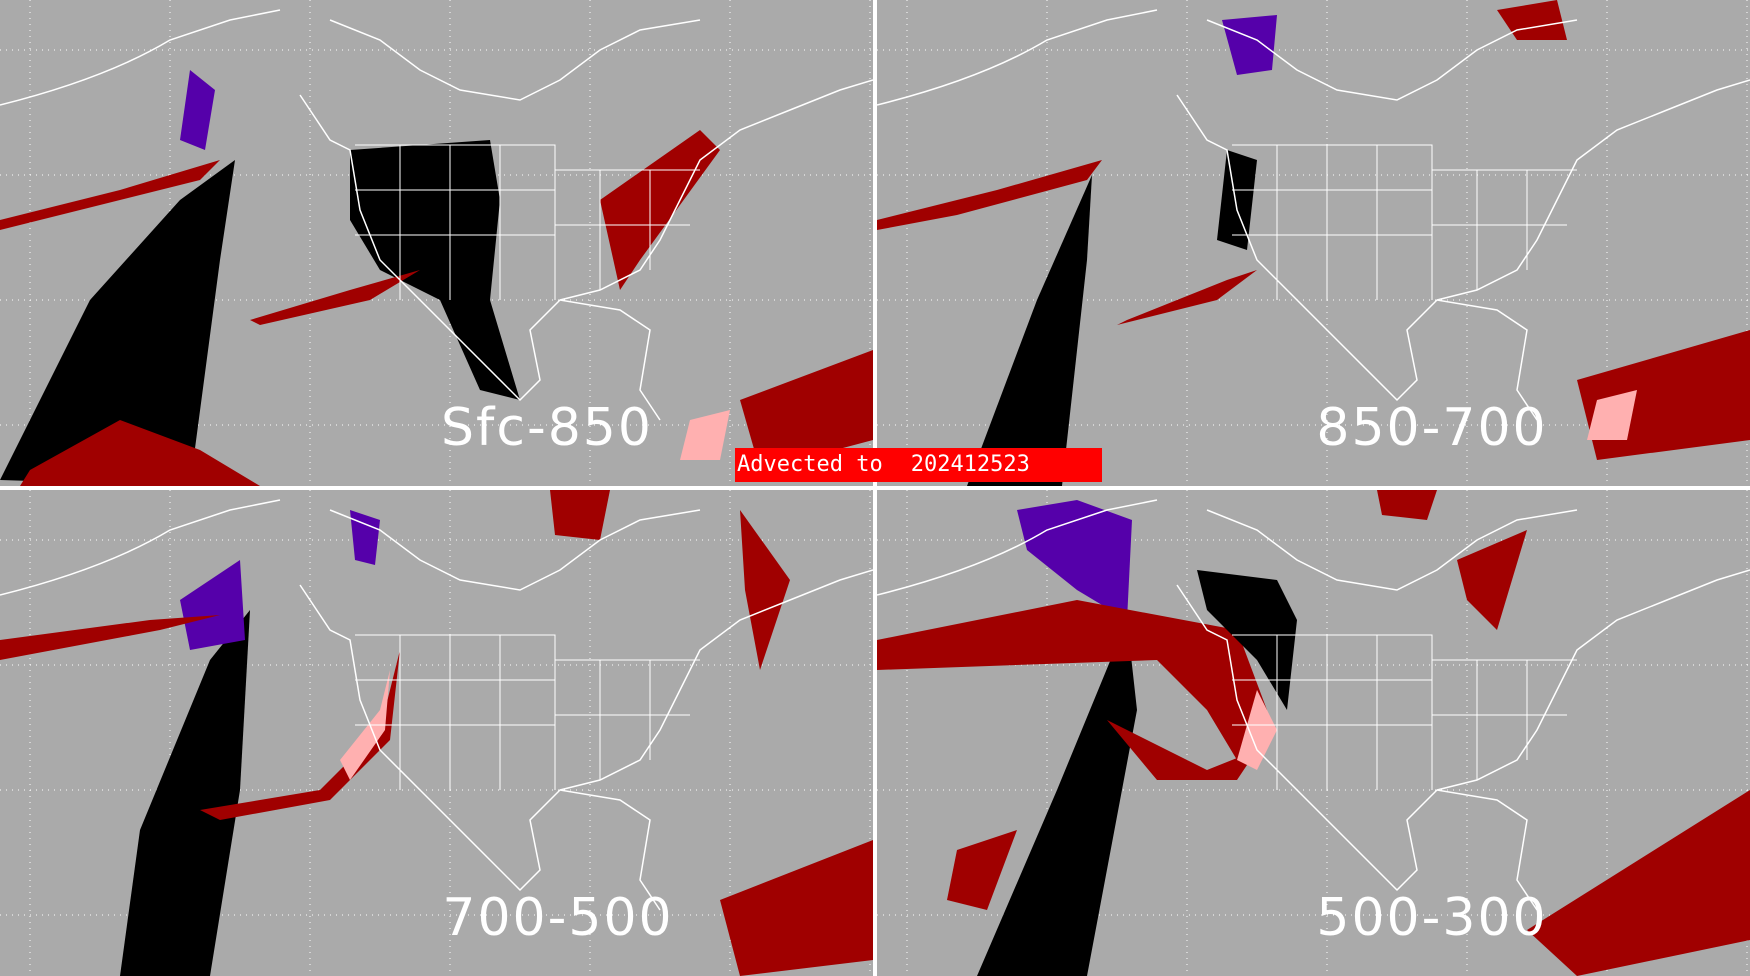 The height and width of the screenshot is (976, 1750). What do you see at coordinates (970, 464) in the screenshot?
I see `banner-date: 202412523` at bounding box center [970, 464].